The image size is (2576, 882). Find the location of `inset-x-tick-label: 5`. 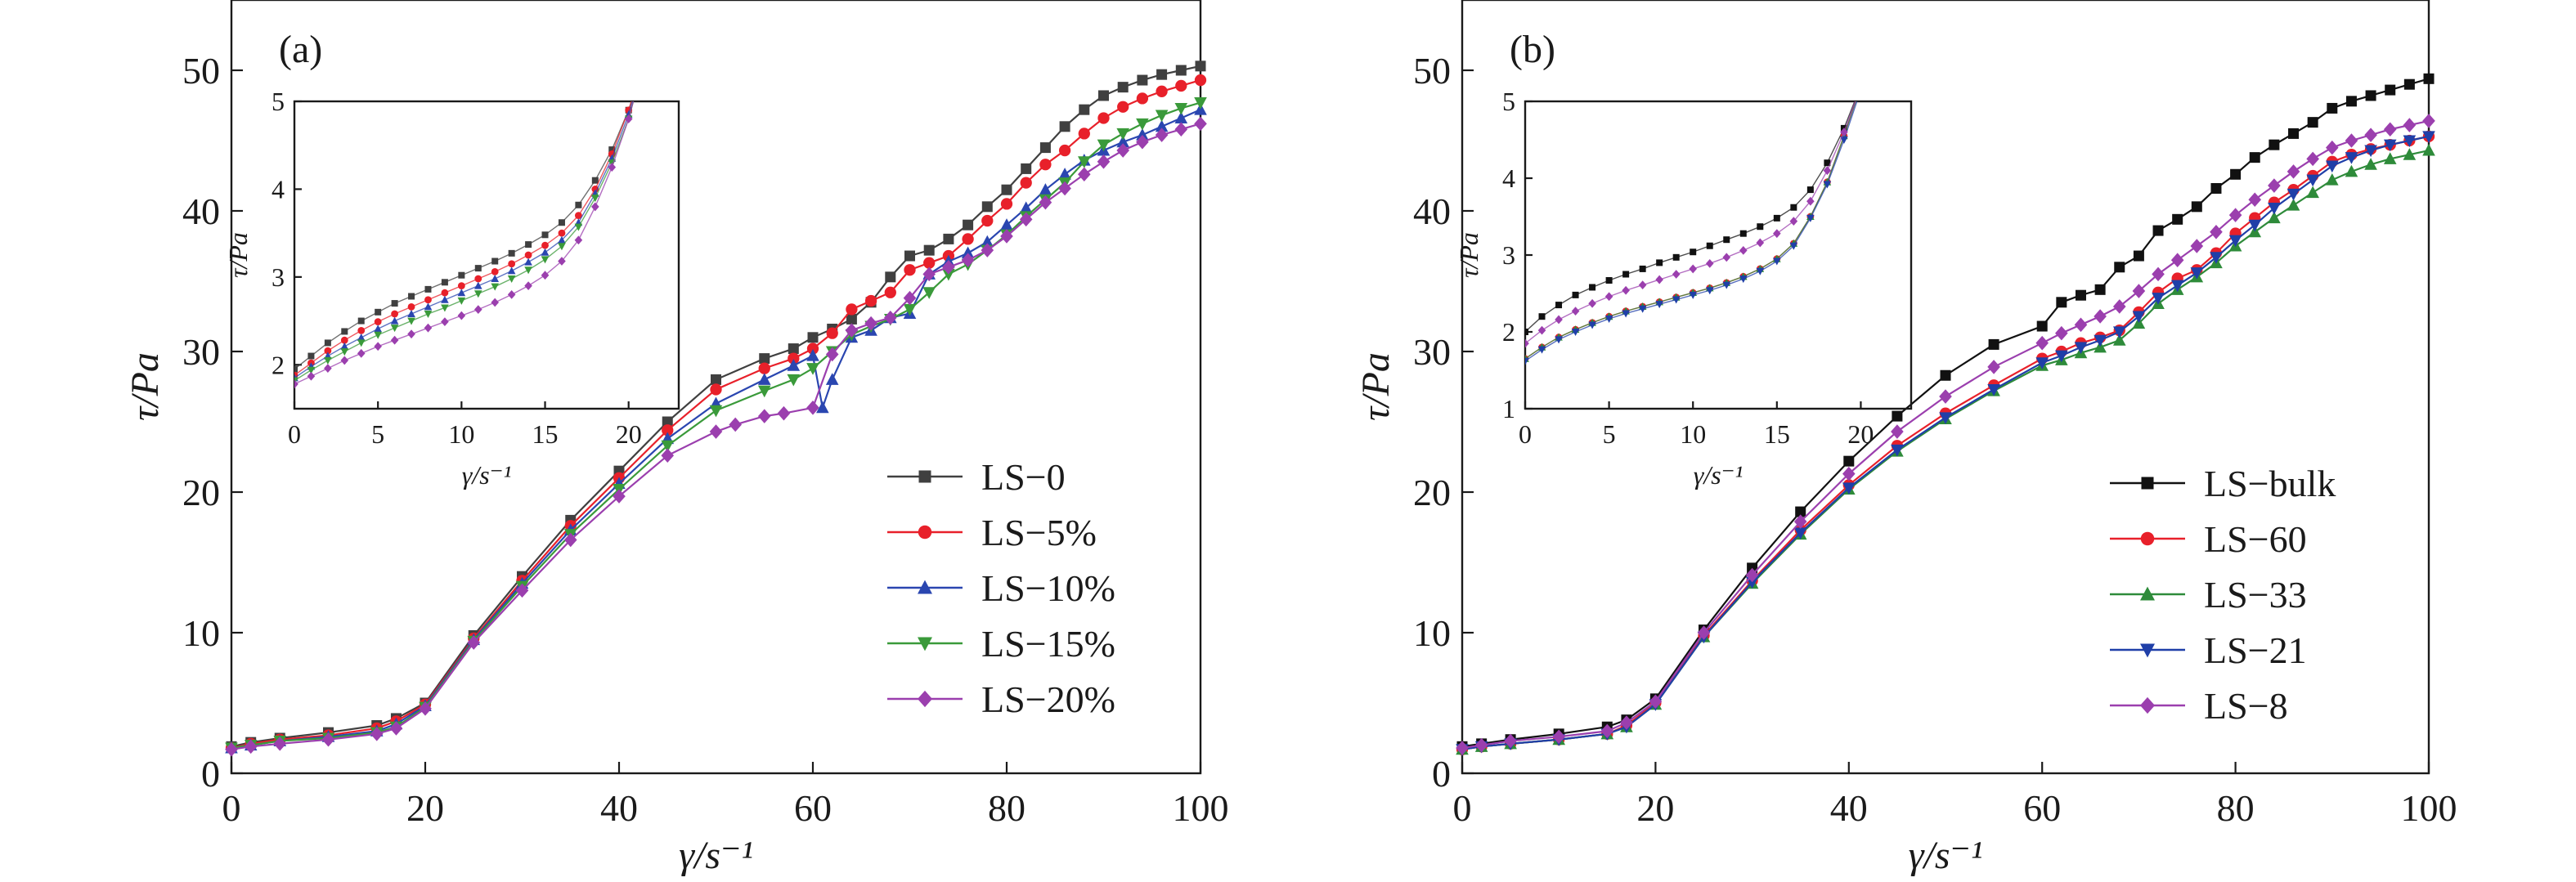

inset-x-tick-label: 5 is located at coordinates (1609, 434).